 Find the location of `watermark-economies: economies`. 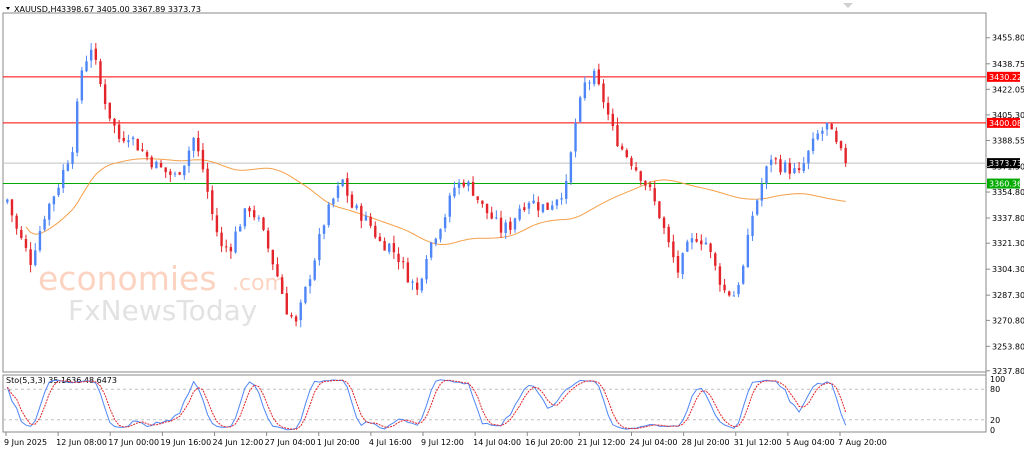

watermark-economies: economies is located at coordinates (127, 278).